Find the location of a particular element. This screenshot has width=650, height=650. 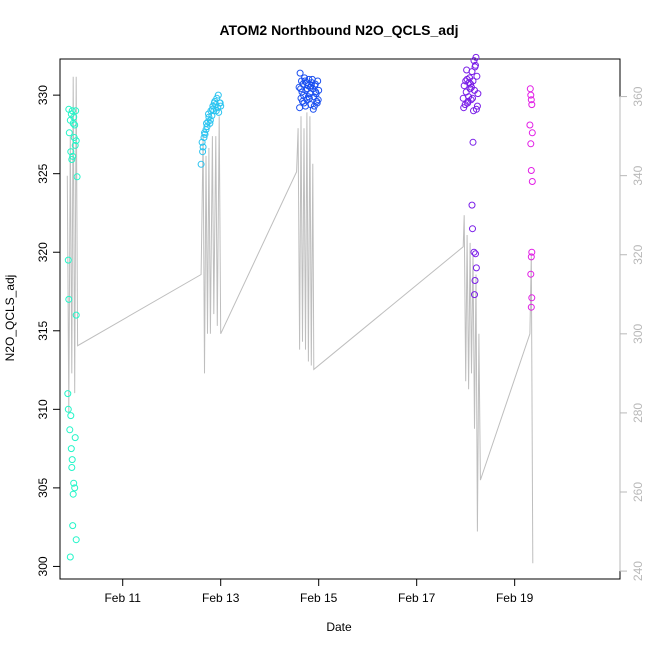

y-left-tick-label: 300 is located at coordinates (43, 566).